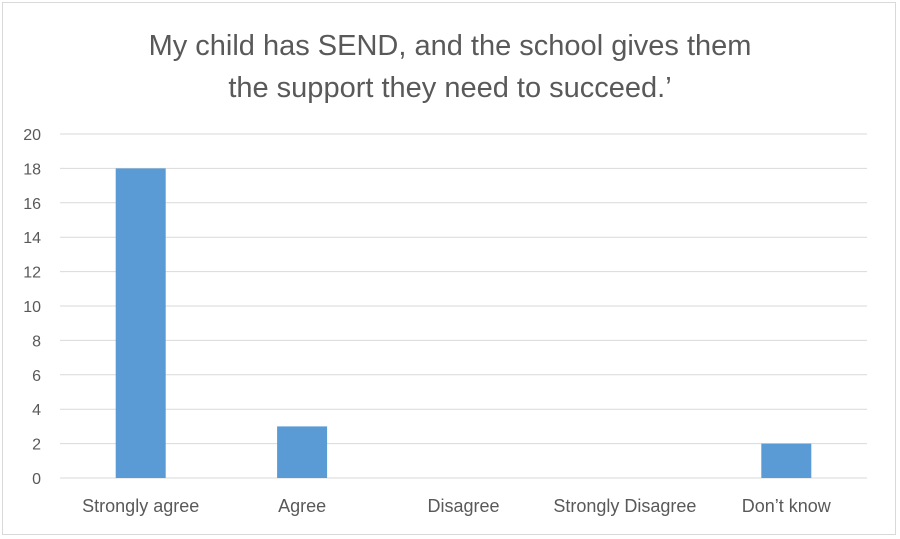 The height and width of the screenshot is (539, 900). I want to click on y-tick-label: 2, so click(36, 445).